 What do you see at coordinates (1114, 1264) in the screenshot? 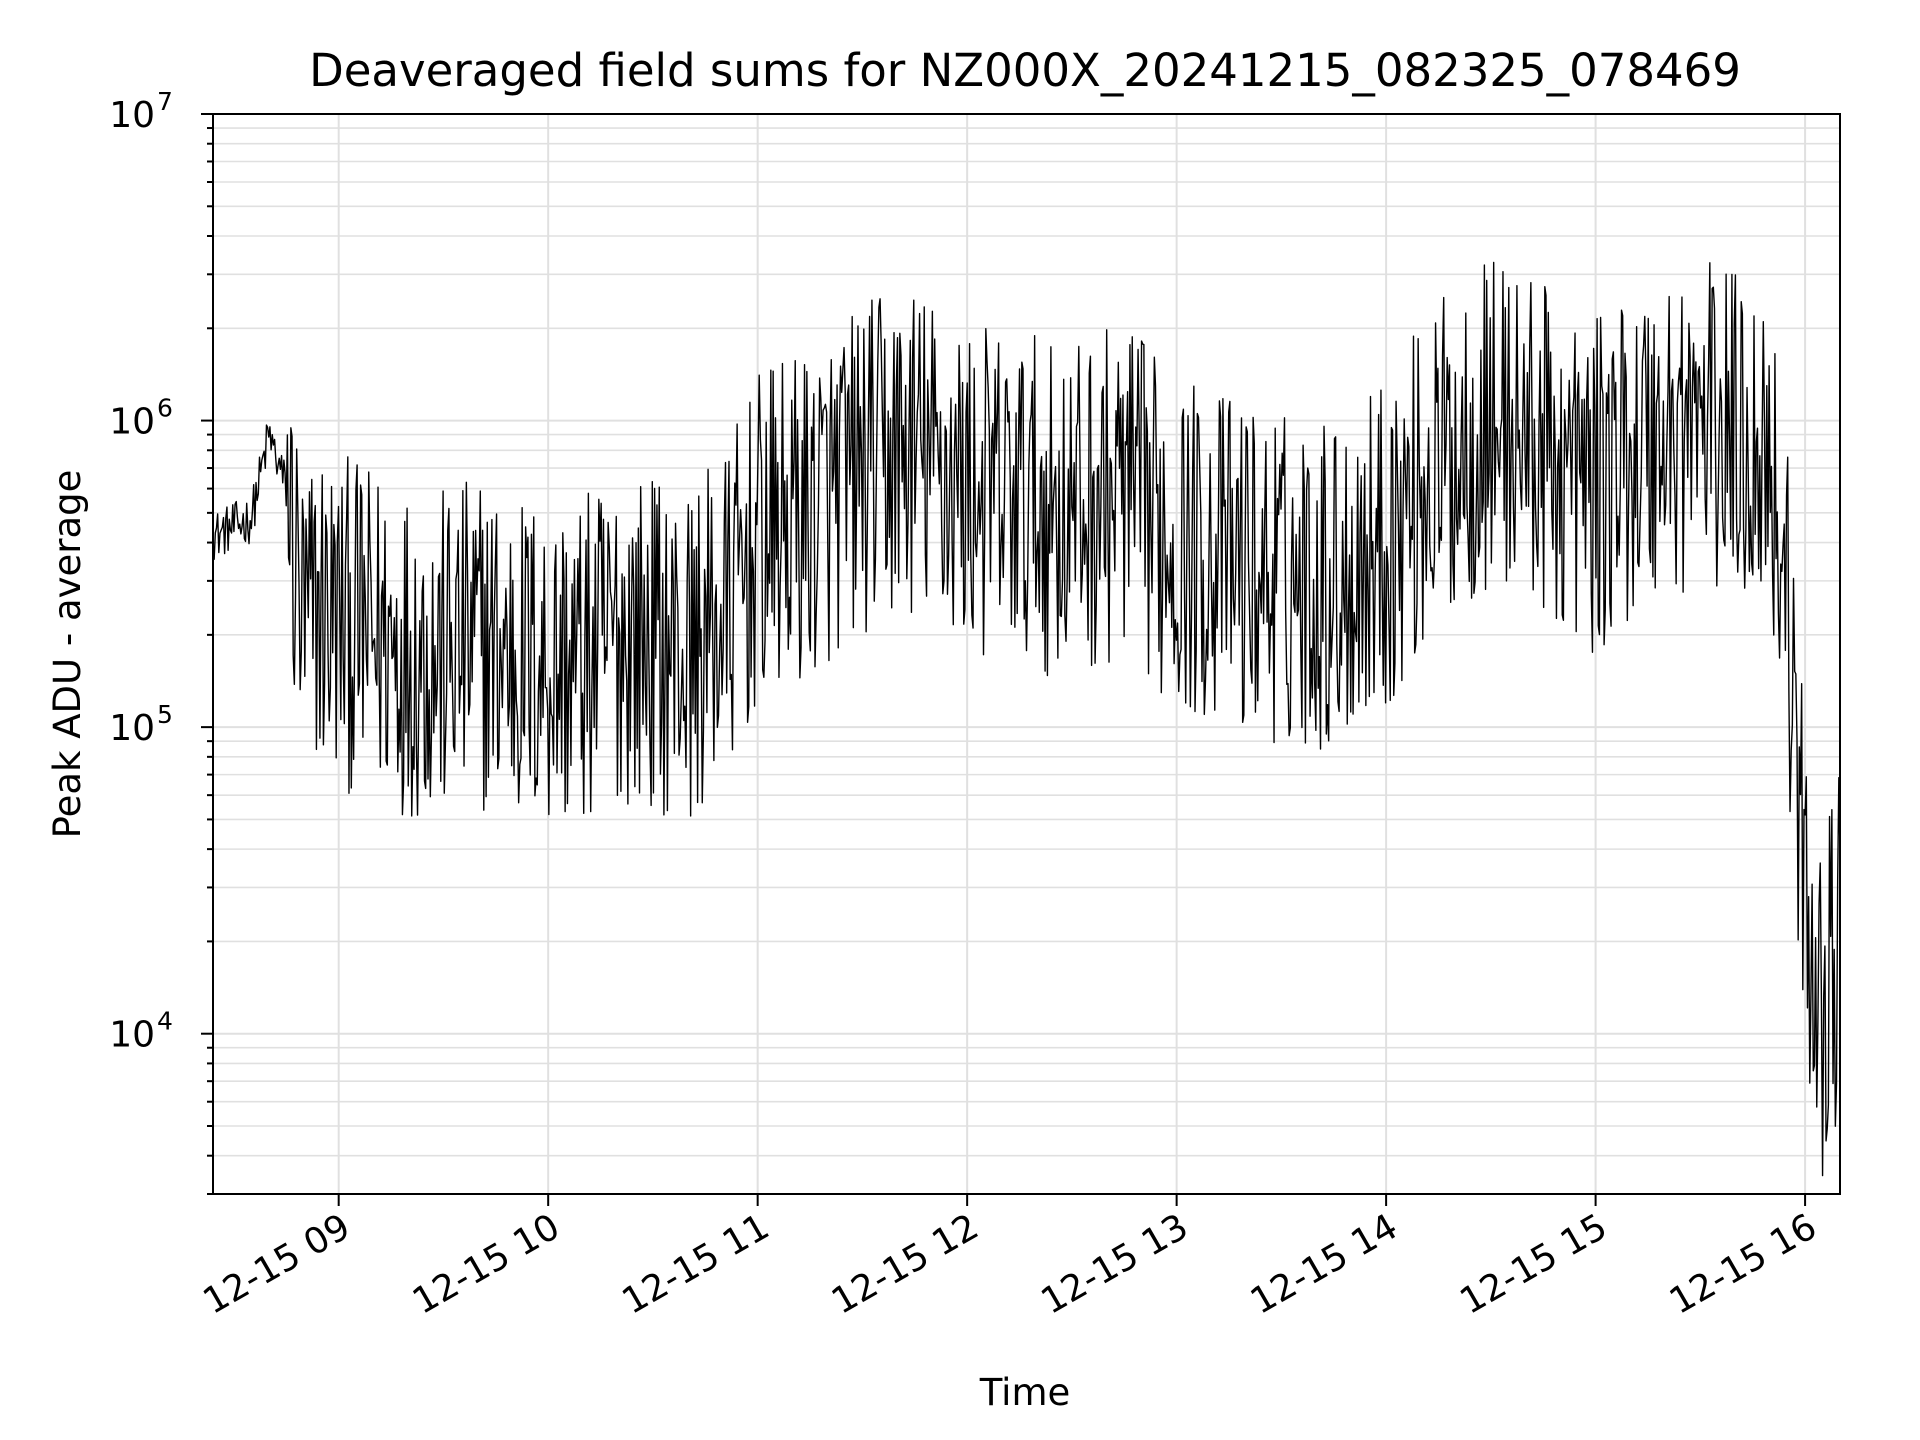
I see `x-tick-label: 12-15 13` at bounding box center [1114, 1264].